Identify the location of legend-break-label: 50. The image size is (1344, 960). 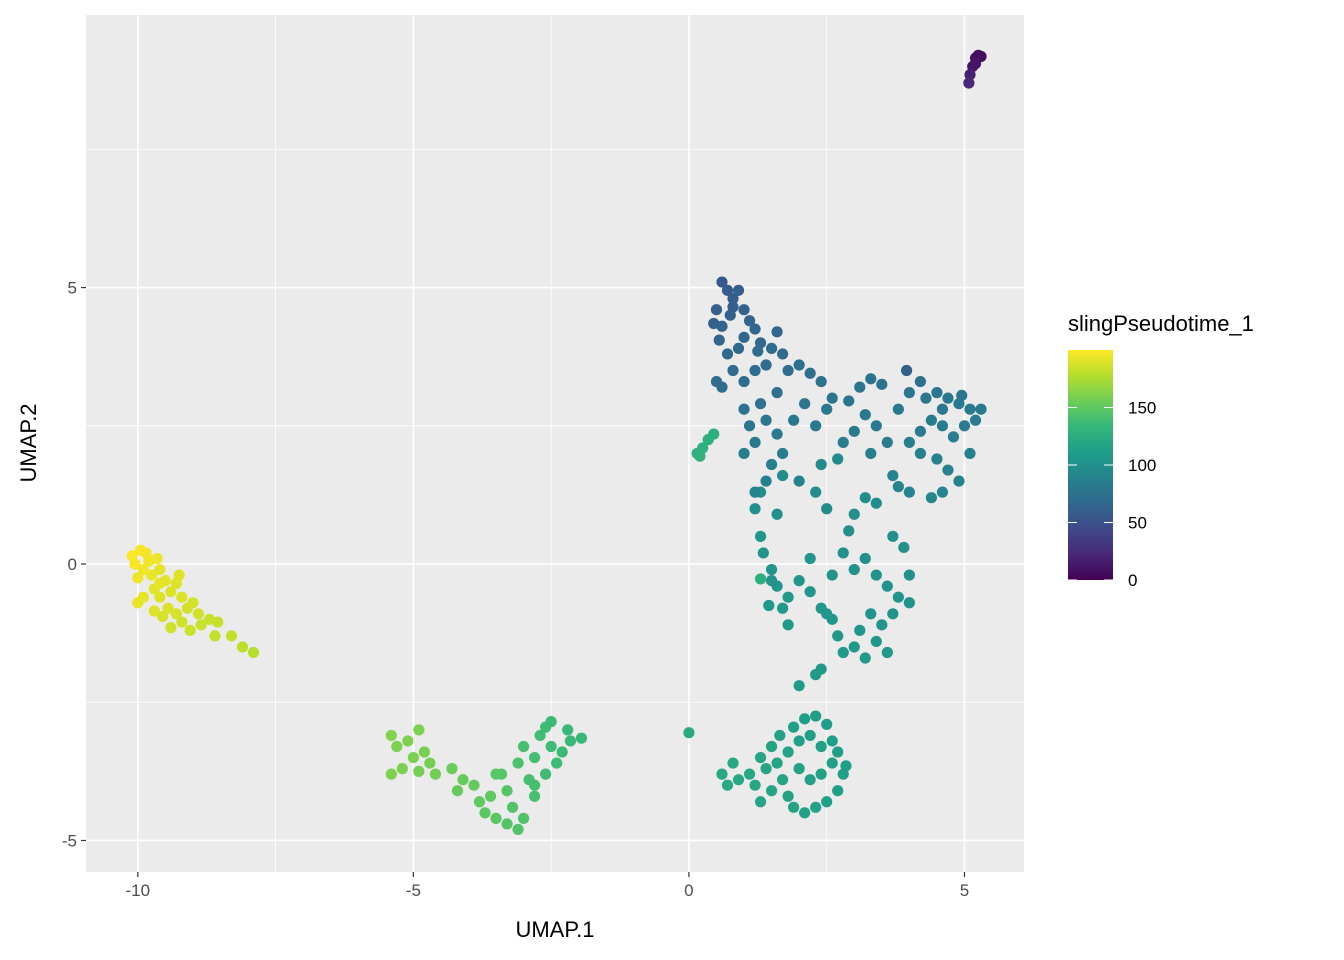
(1137, 523).